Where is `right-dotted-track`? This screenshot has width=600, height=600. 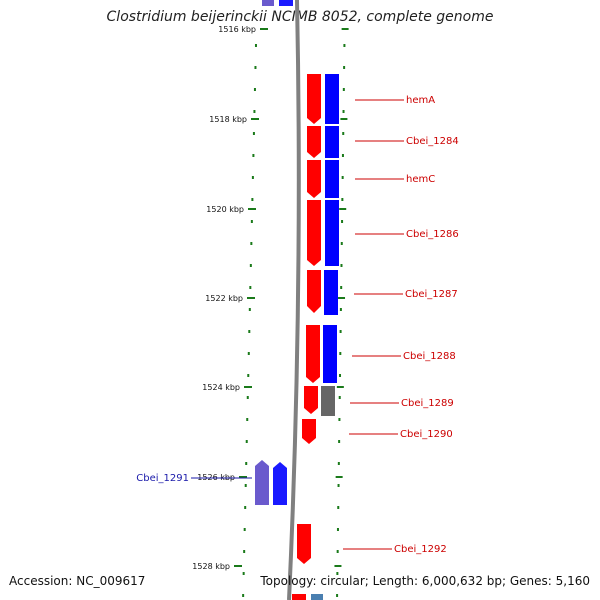 right-dotted-track is located at coordinates (341, 320).